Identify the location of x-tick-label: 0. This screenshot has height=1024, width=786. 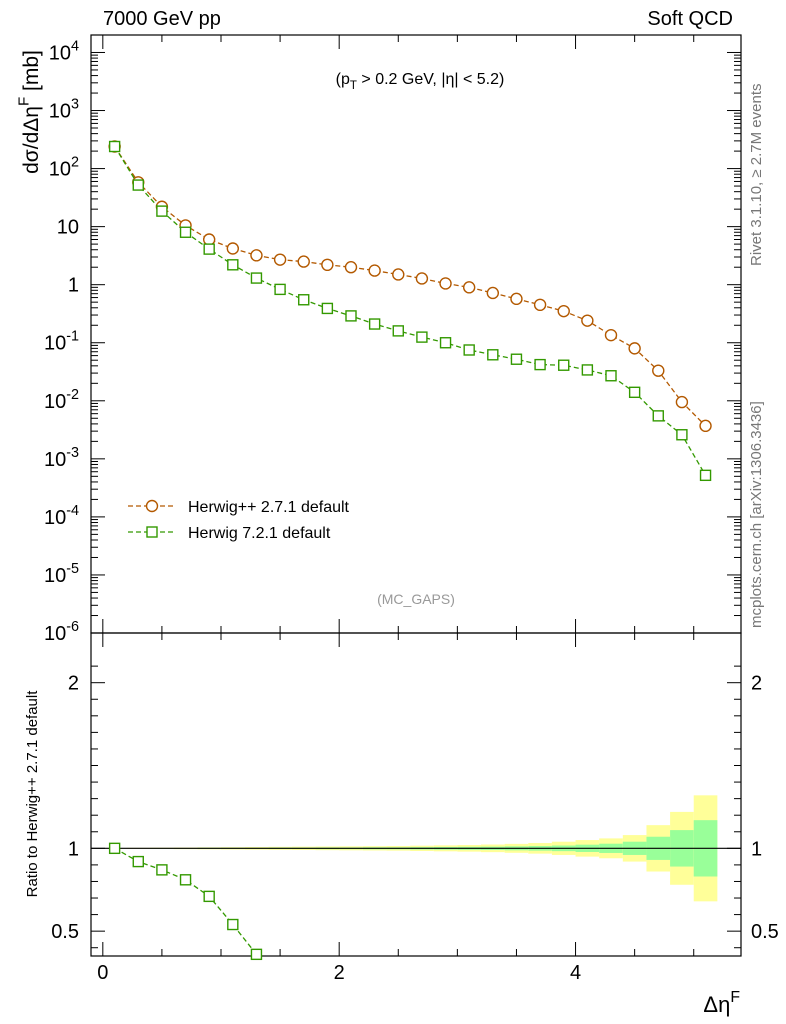
(102, 973).